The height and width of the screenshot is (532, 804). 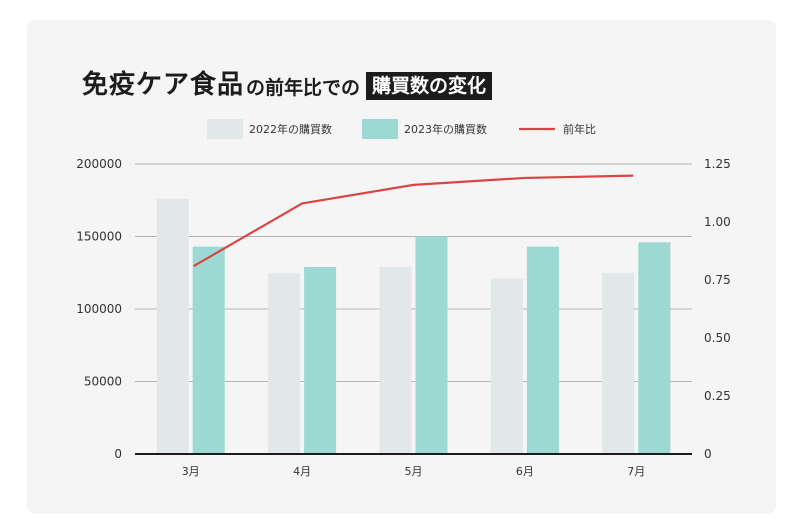 What do you see at coordinates (414, 471) in the screenshot?
I see `x-tick-label: 5月` at bounding box center [414, 471].